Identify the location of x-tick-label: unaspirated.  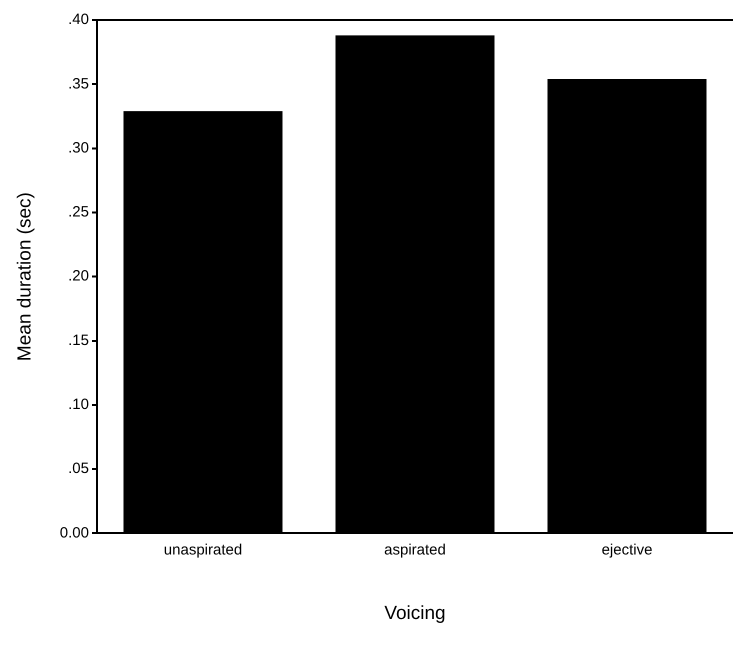
(203, 549).